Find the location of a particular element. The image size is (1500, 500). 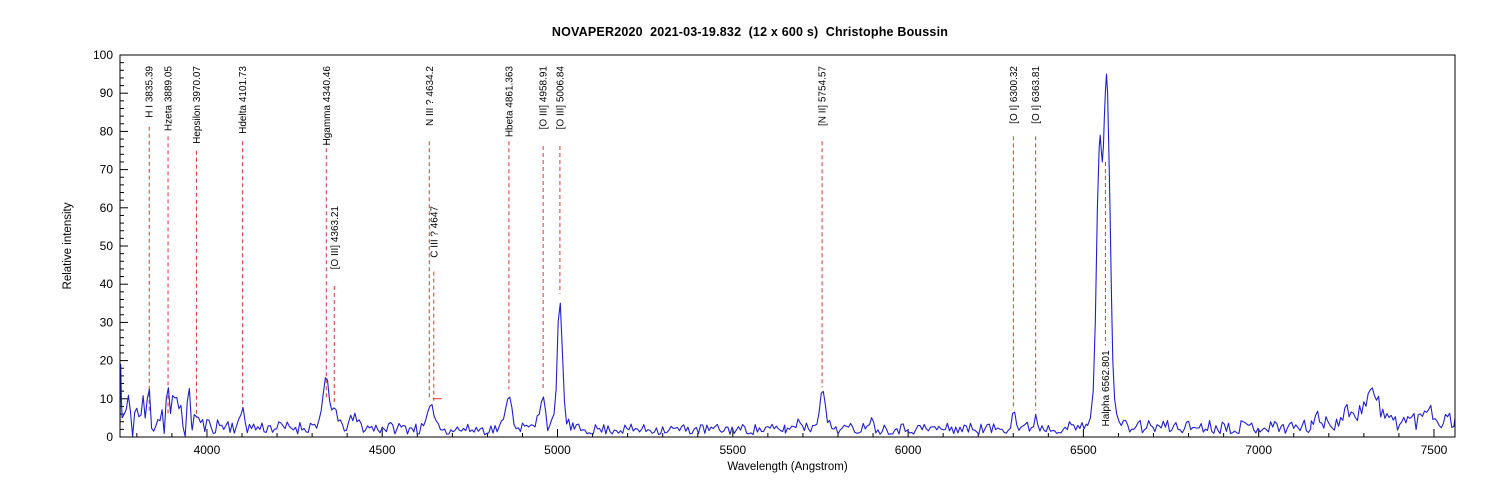

y-axis-tick-label: 80 is located at coordinates (107, 131).